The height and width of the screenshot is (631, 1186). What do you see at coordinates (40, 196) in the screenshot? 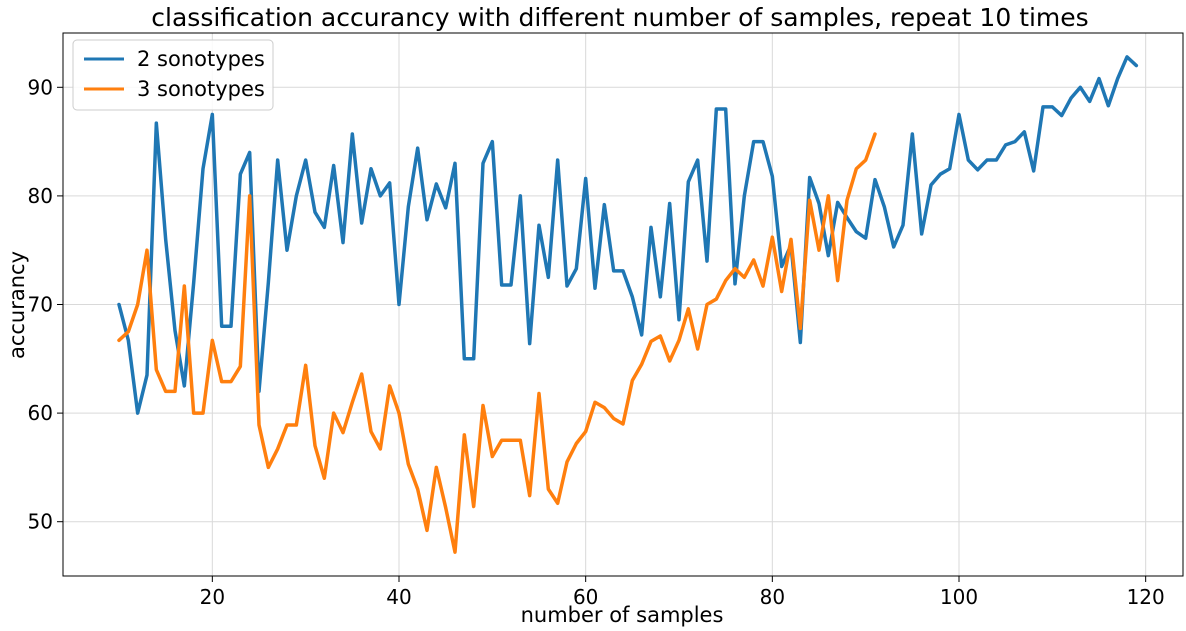
I see `y-tick-label: 80` at bounding box center [40, 196].